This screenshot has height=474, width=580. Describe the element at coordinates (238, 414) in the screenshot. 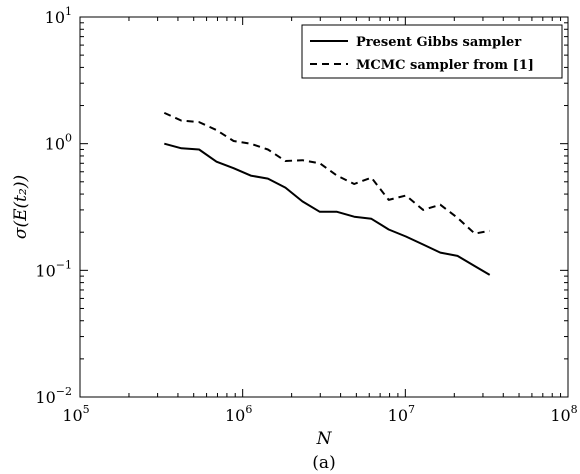

I see `x-tick-label: 10⁶` at that location.